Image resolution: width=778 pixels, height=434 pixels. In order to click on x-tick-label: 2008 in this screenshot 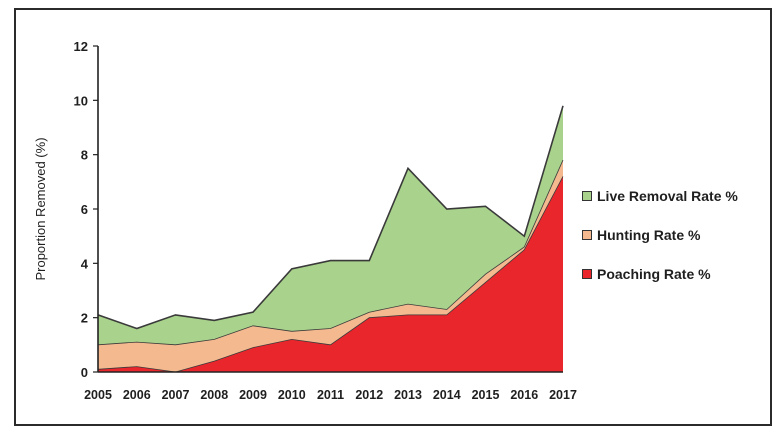, I will do `click(214, 395)`.